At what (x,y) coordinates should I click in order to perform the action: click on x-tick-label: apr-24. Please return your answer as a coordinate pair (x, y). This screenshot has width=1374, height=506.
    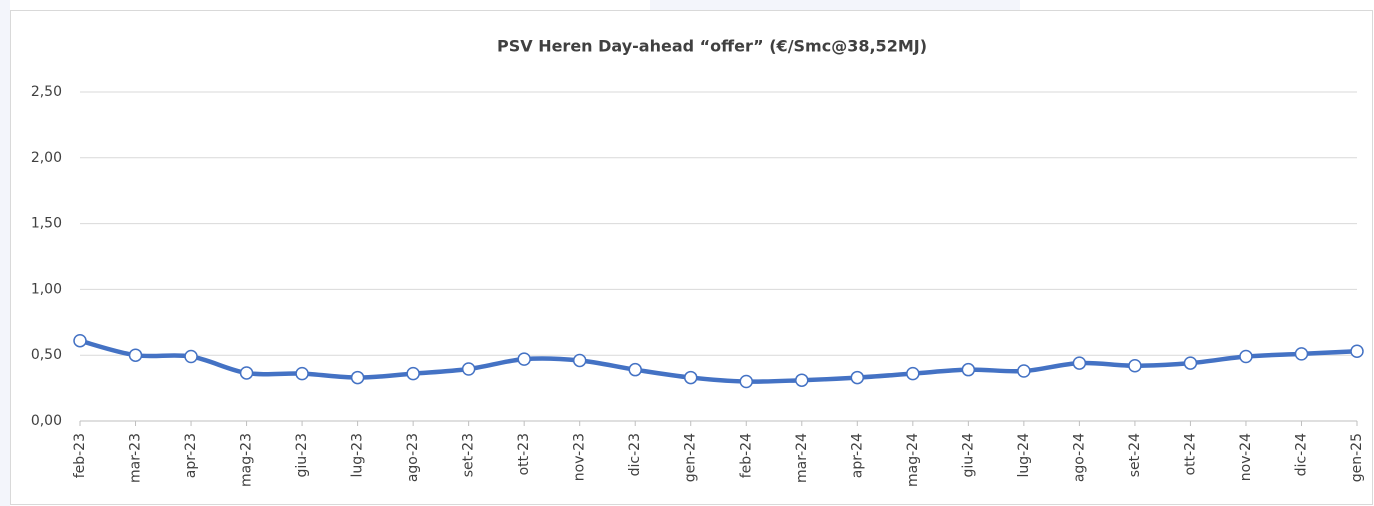
    Looking at the image, I should click on (857, 455).